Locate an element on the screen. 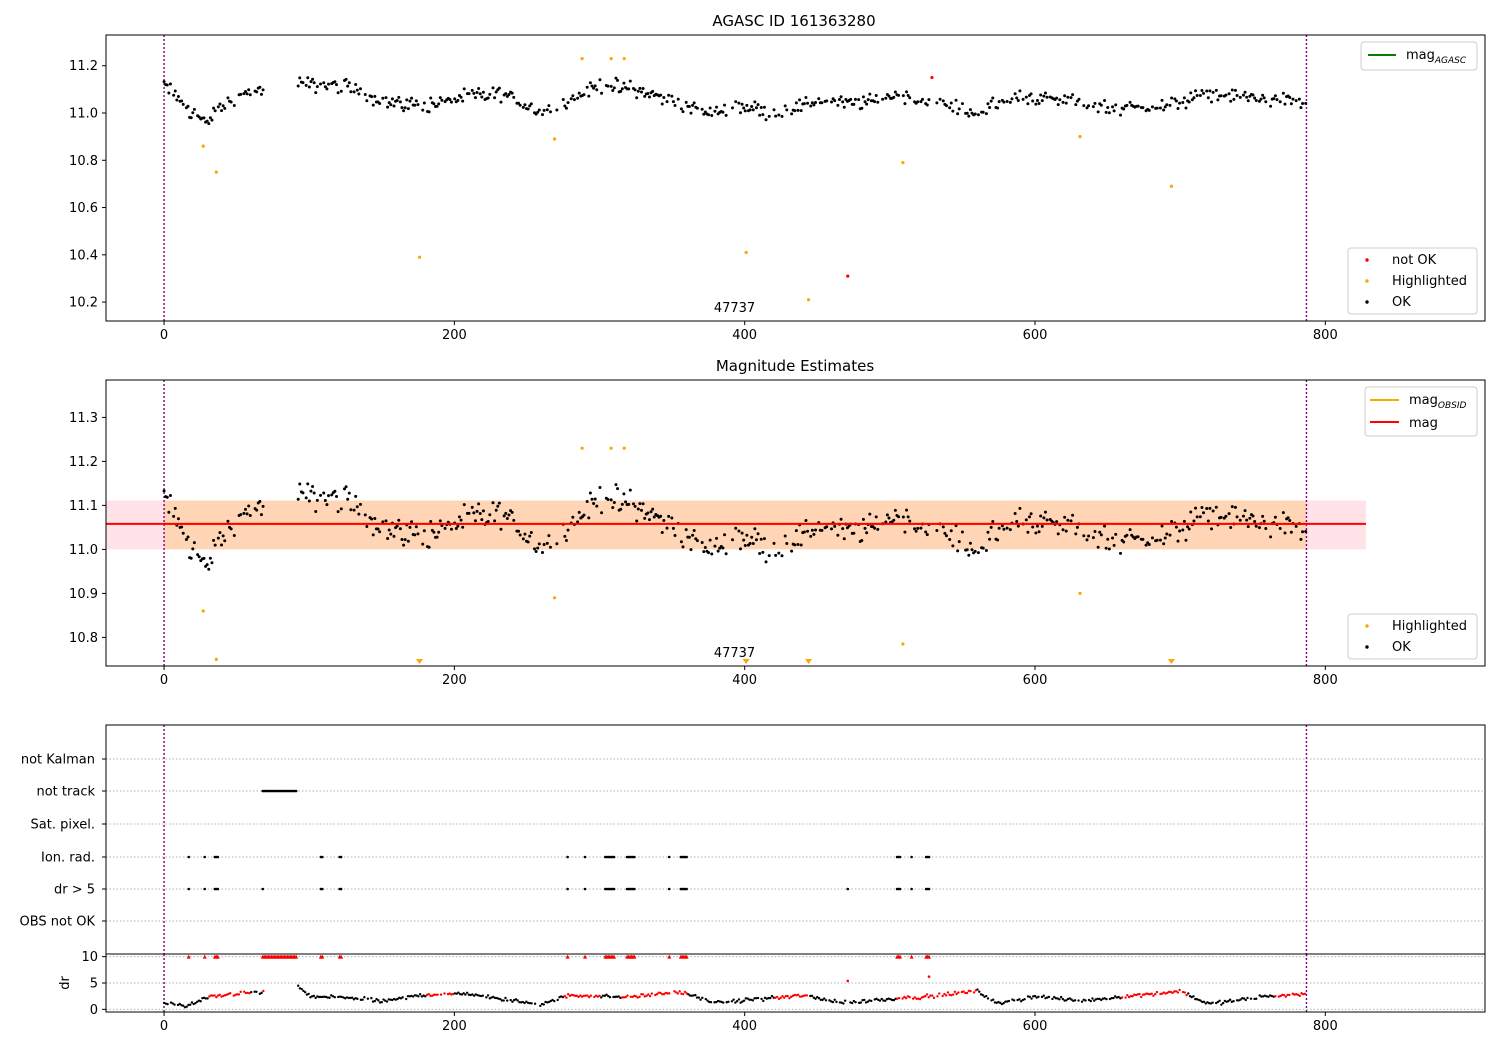 This screenshot has width=1500, height=1050. estimates-scatter-legend: Highlighted OK is located at coordinates (1412, 636).